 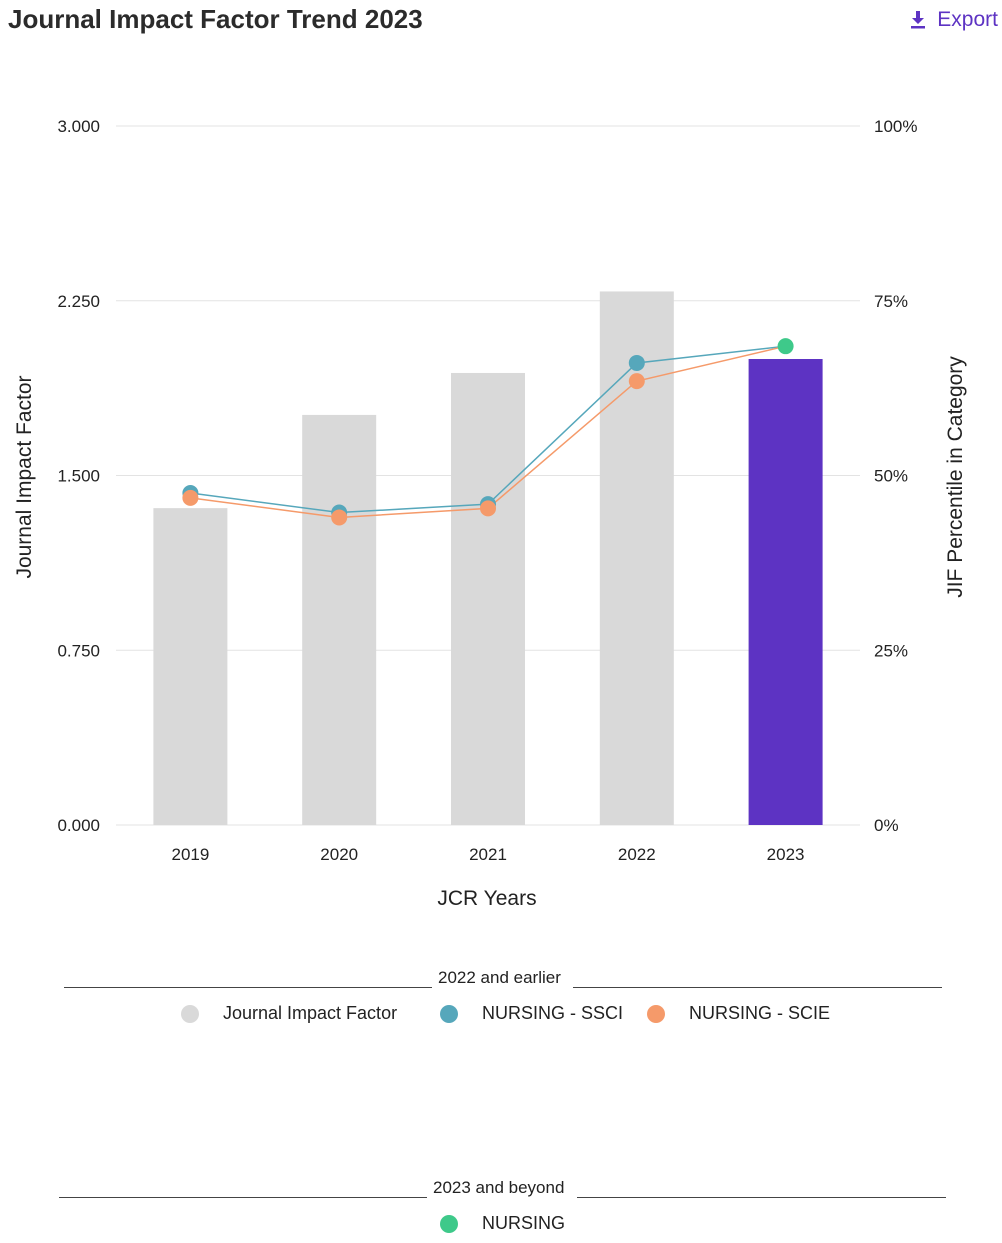 What do you see at coordinates (785, 592) in the screenshot?
I see `bar-2023` at bounding box center [785, 592].